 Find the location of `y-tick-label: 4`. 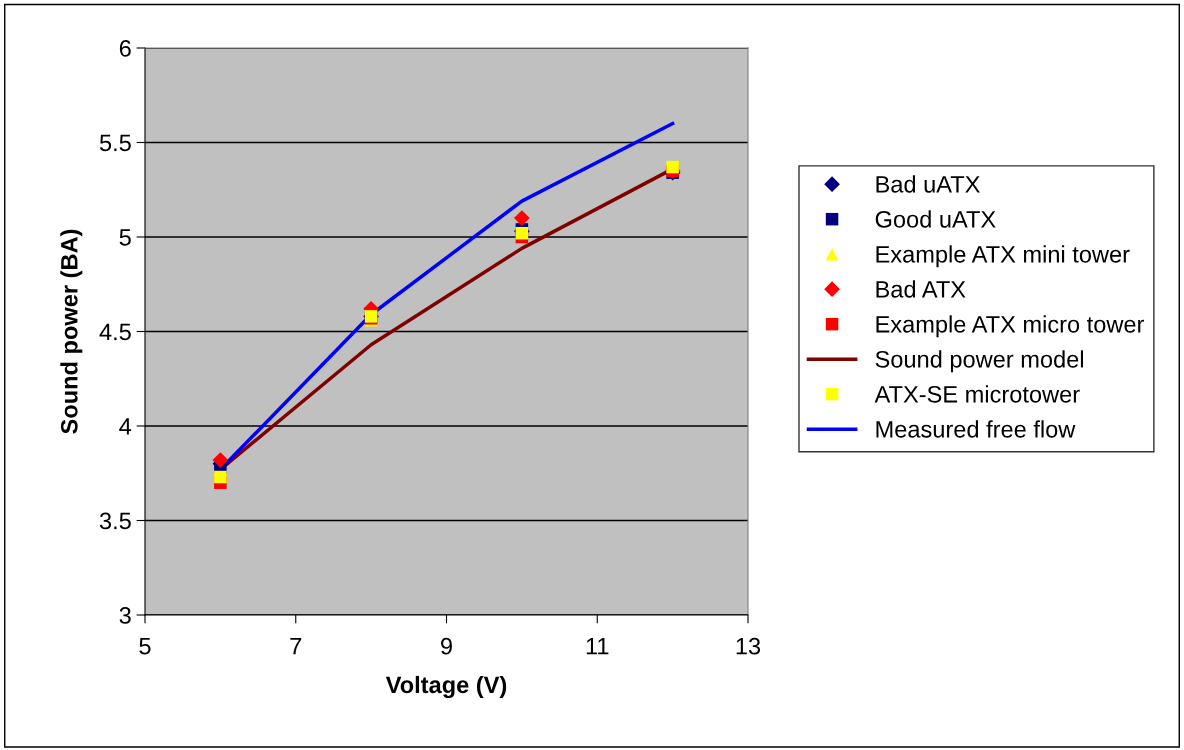

y-tick-label: 4 is located at coordinates (125, 426).